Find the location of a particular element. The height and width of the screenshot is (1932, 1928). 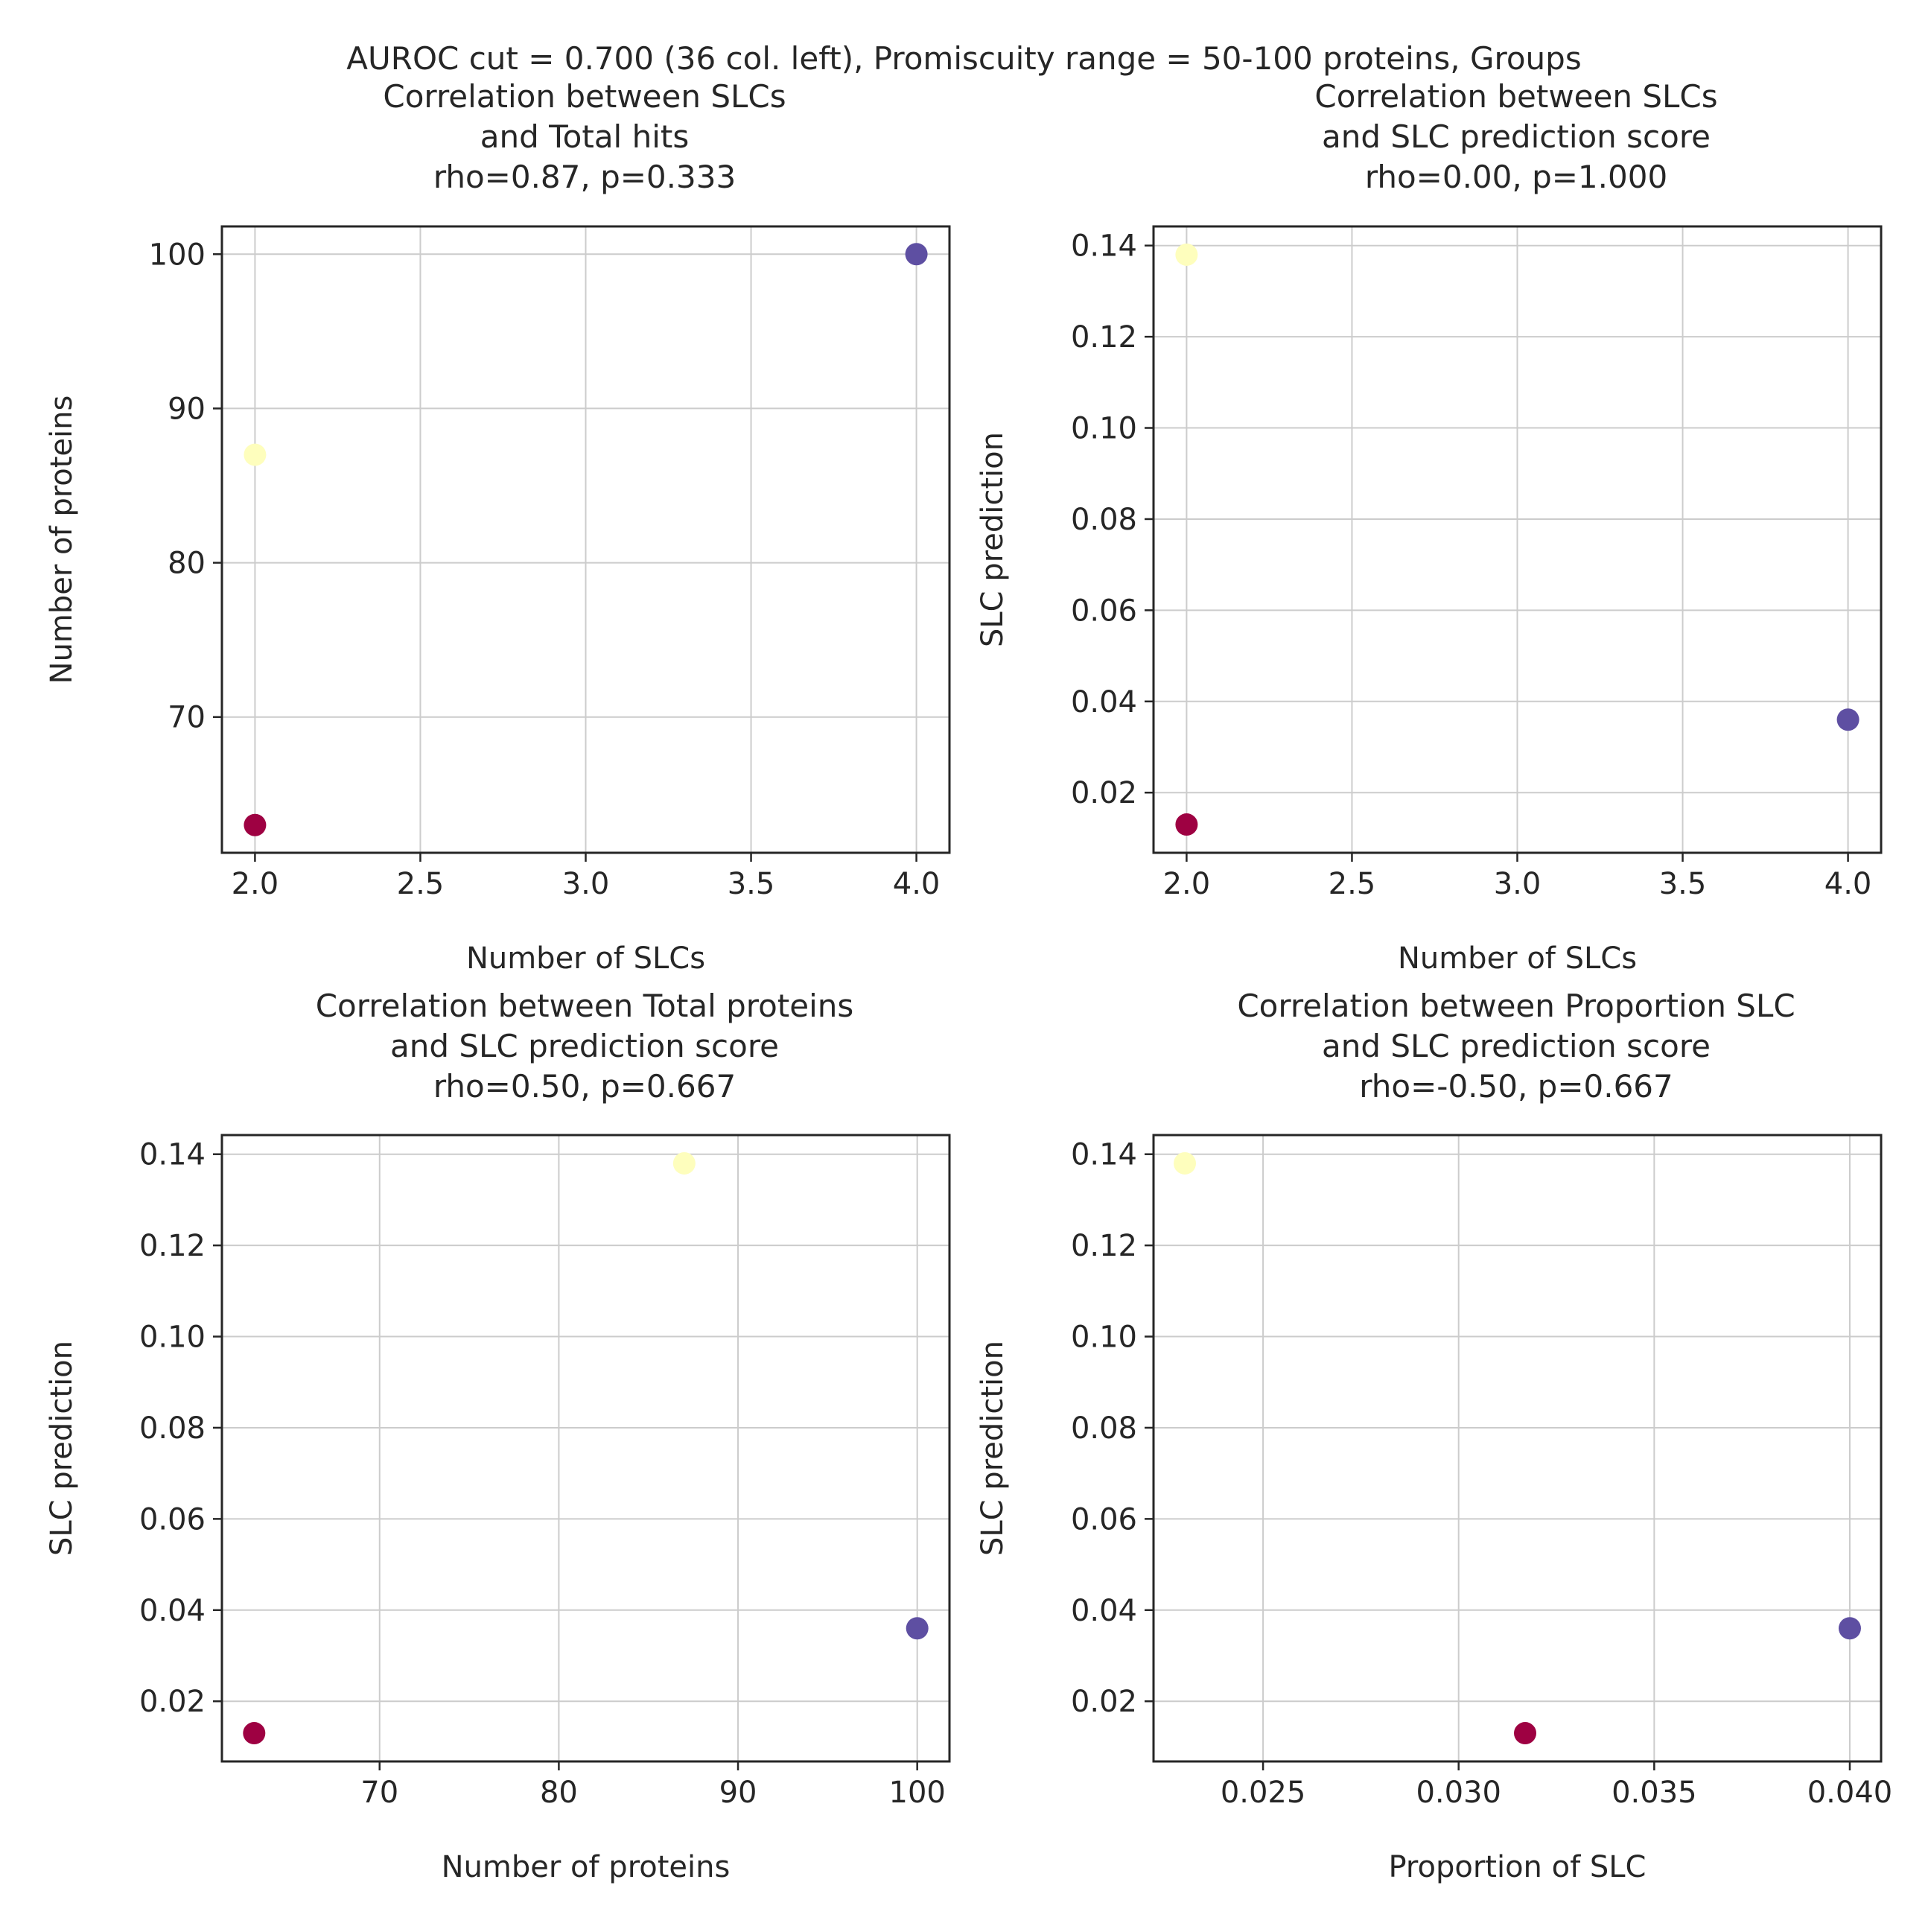

panel-1-y-tick-label: 90 is located at coordinates (187, 409).